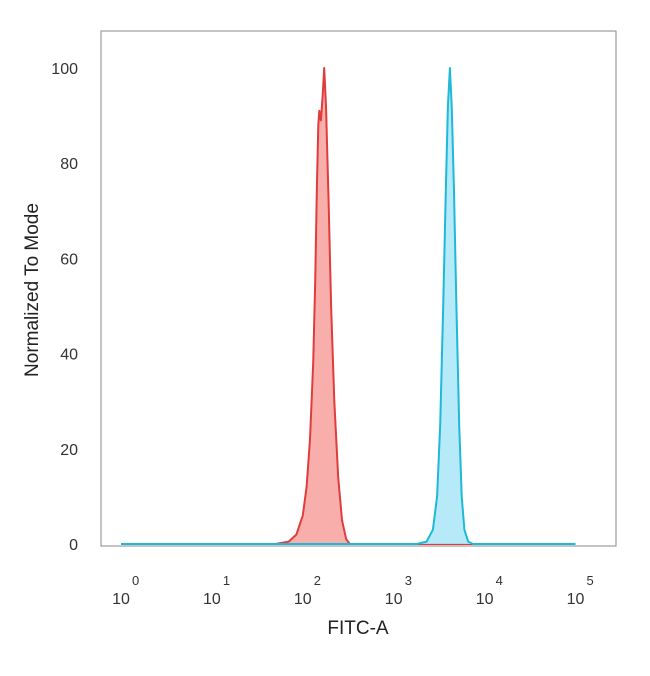 The height and width of the screenshot is (676, 650). I want to click on x-tick-label: 100, so click(125, 590).